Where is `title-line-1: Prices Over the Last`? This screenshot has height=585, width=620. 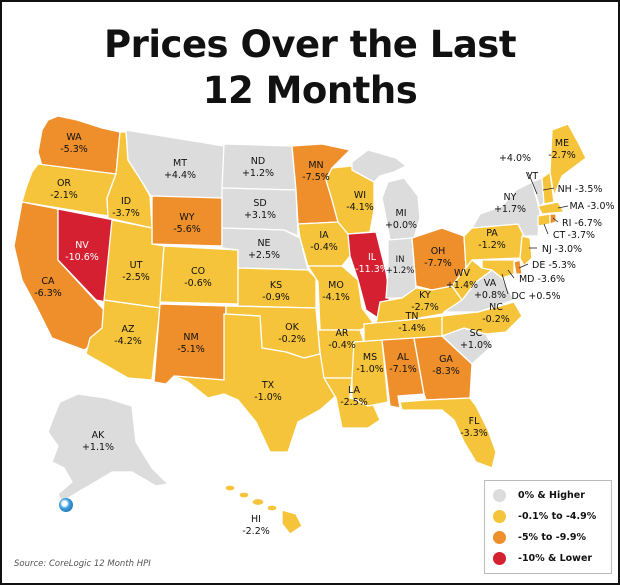
title-line-1: Prices Over the Last is located at coordinates (310, 44).